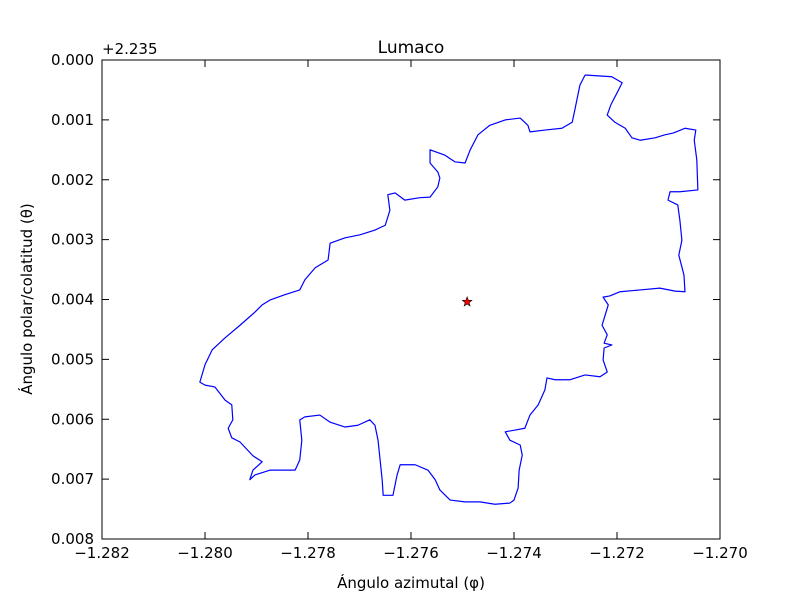 This screenshot has width=800, height=600. What do you see at coordinates (72, 300) in the screenshot?
I see `y-tick-label: 0.004` at bounding box center [72, 300].